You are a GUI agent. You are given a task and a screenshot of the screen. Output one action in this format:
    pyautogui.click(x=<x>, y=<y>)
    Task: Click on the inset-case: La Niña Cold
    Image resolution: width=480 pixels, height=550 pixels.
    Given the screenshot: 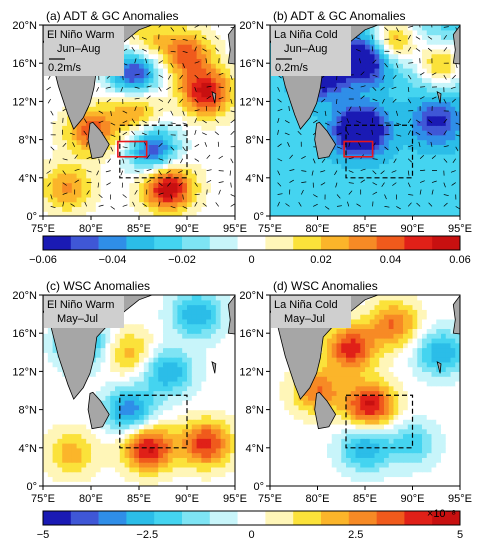 What is the action you would take?
    pyautogui.click(x=306, y=35)
    